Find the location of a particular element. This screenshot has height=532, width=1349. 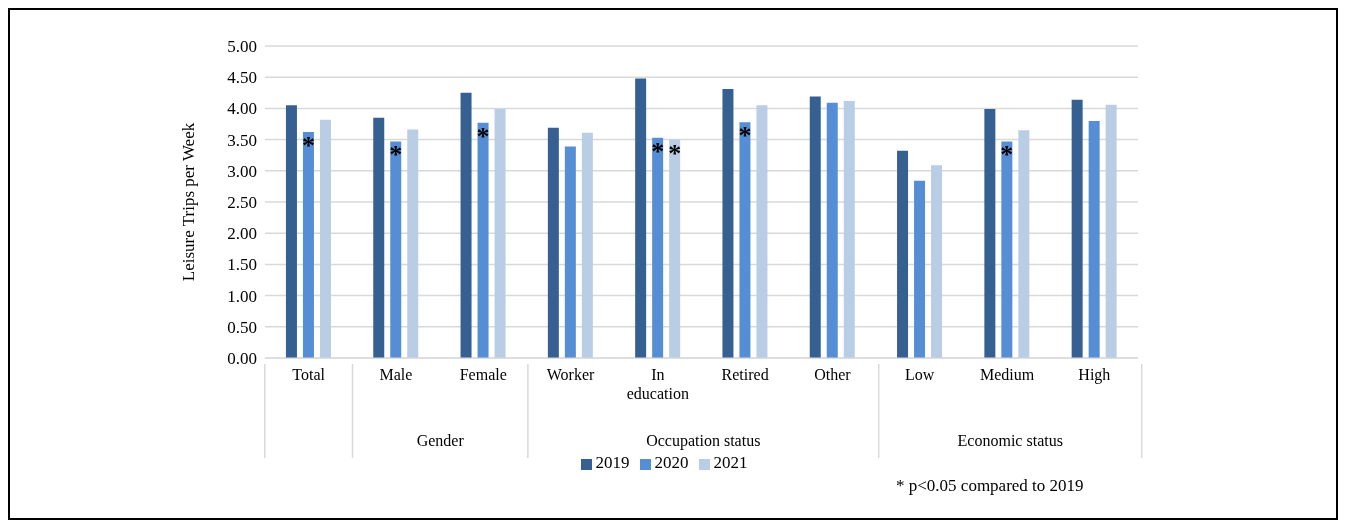

x-tick-label: Low is located at coordinates (920, 374).